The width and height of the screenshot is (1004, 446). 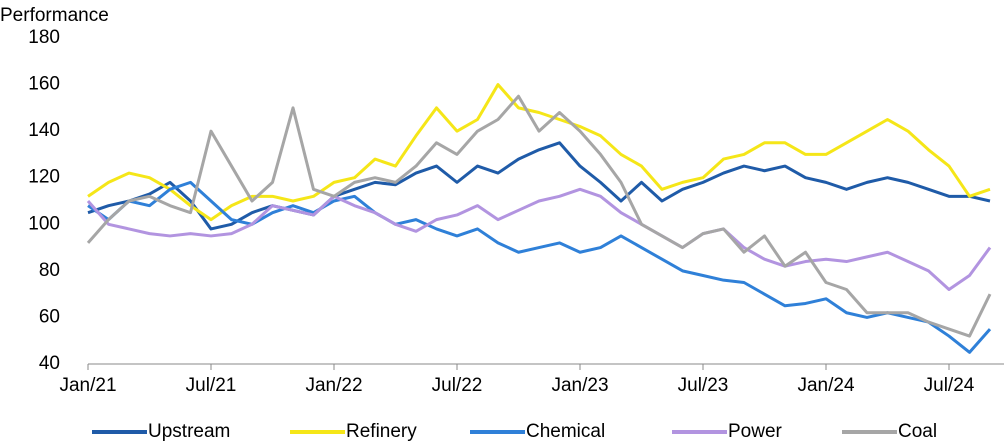 I want to click on y-tick-label: 80, so click(x=49, y=270).